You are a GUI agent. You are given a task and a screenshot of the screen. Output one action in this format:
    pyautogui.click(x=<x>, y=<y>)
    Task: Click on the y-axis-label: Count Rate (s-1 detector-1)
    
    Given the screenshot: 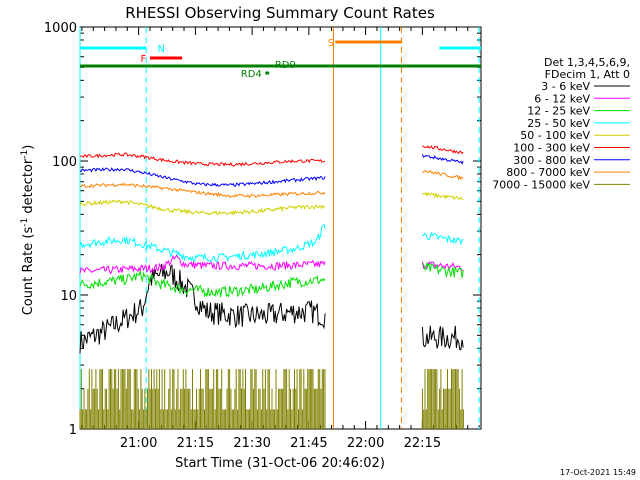 What is the action you would take?
    pyautogui.click(x=28, y=230)
    